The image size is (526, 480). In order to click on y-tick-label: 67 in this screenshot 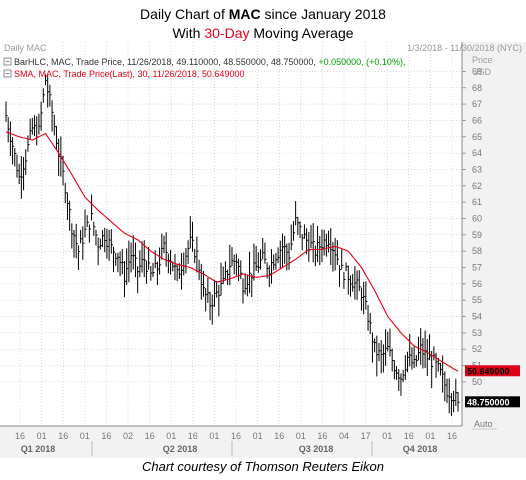, I will do `click(477, 104)`.